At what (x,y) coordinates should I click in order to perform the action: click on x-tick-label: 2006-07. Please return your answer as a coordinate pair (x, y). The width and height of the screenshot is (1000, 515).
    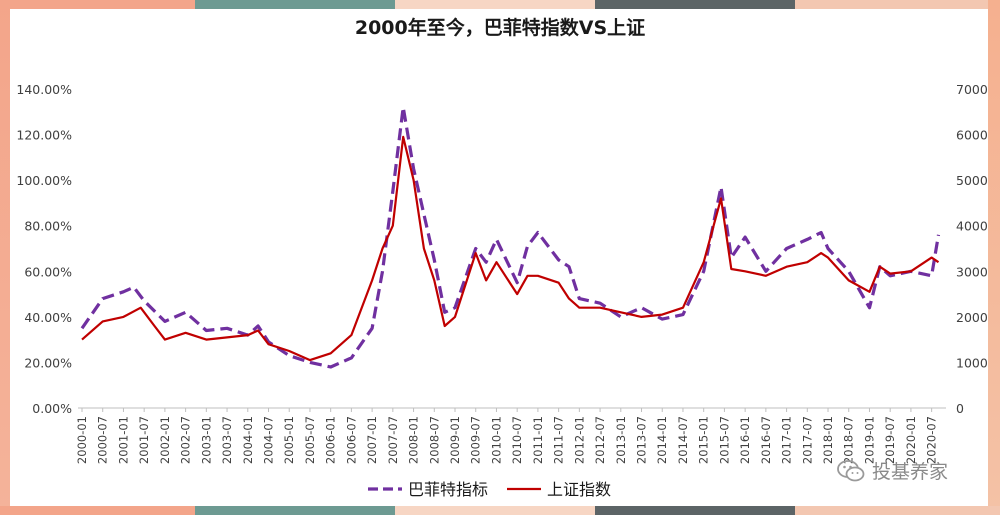
    Looking at the image, I should click on (351, 440).